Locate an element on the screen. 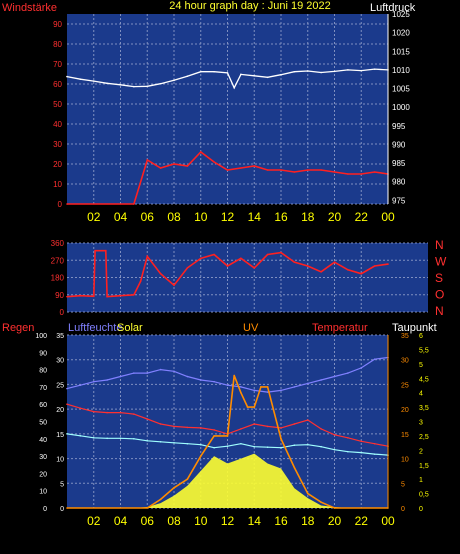 Image resolution: width=460 pixels, height=554 pixels. left-tick-label: 20 is located at coordinates (57, 164).